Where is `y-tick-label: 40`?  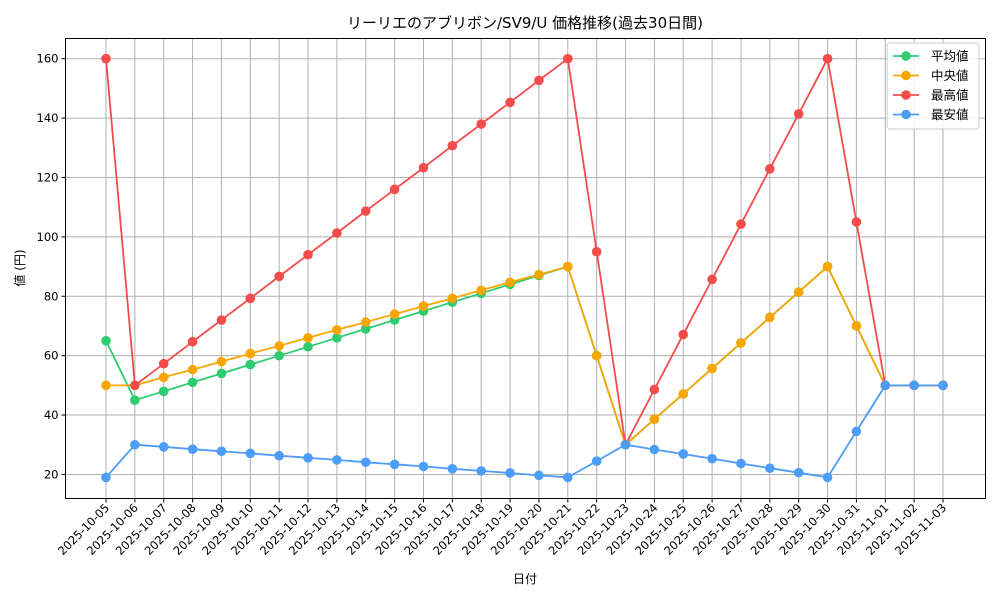 y-tick-label: 40 is located at coordinates (51, 415).